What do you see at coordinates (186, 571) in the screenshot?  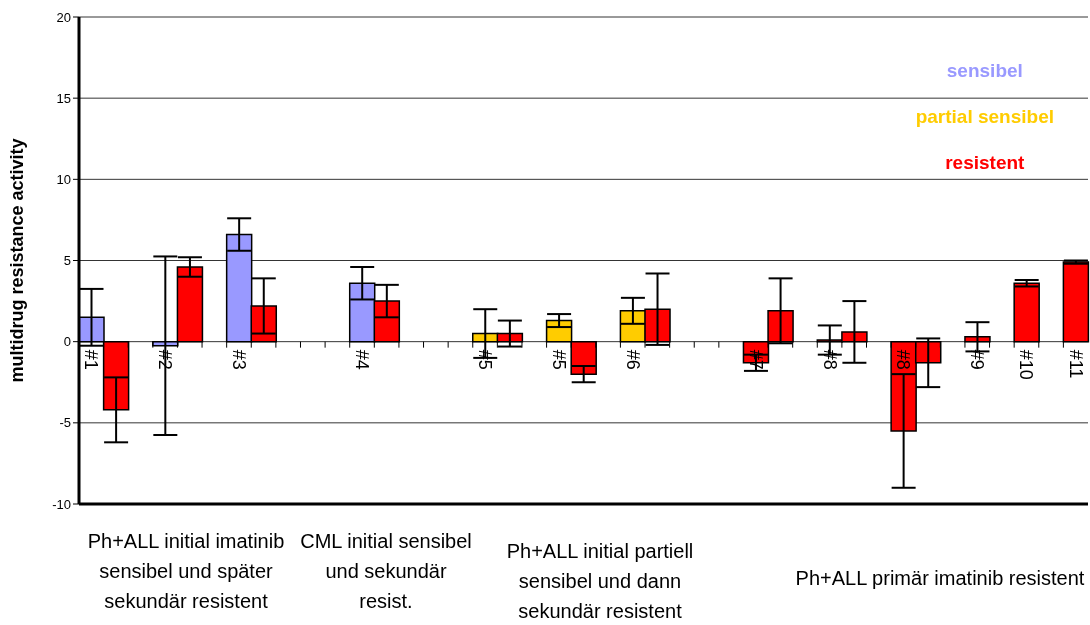 I see `text: Ph+ALL initial imatinib sensibel und später sekundär resistent` at bounding box center [186, 571].